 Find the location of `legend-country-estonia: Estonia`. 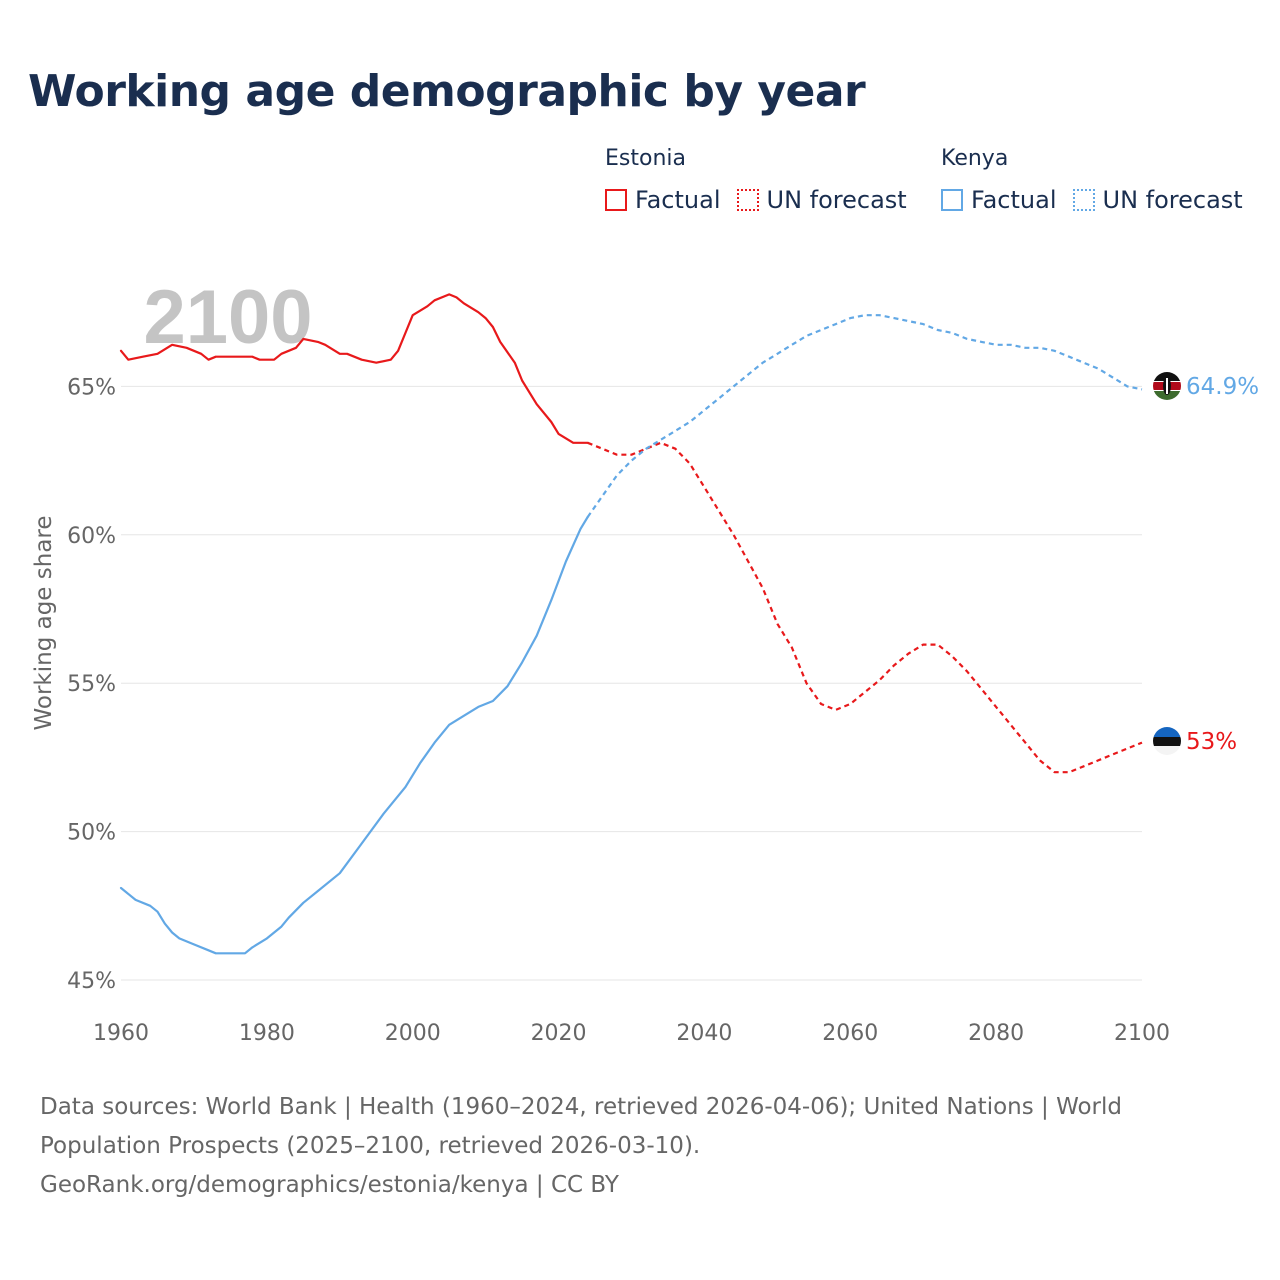

legend-country-estonia: Estonia is located at coordinates (645, 158).